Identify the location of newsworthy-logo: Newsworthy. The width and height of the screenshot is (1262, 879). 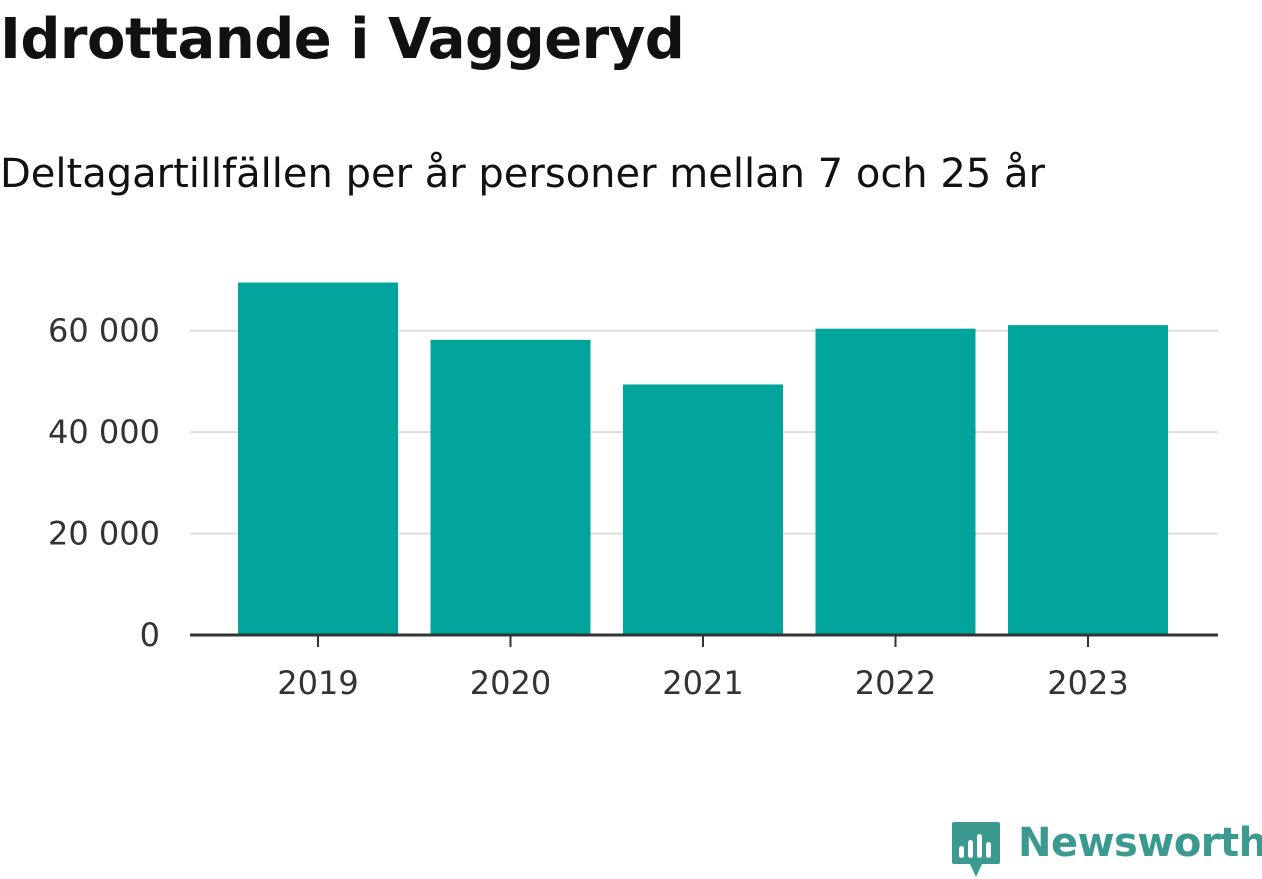
(1106, 849).